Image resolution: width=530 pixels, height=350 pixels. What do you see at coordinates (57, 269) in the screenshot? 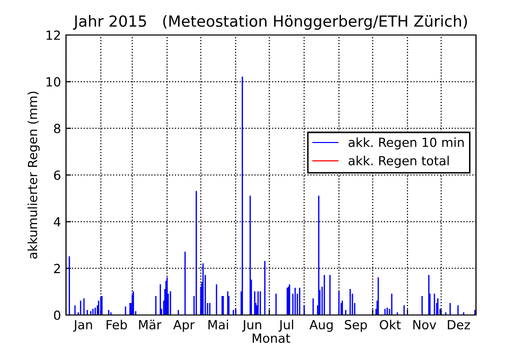
I see `y-tick-label: 2` at bounding box center [57, 269].